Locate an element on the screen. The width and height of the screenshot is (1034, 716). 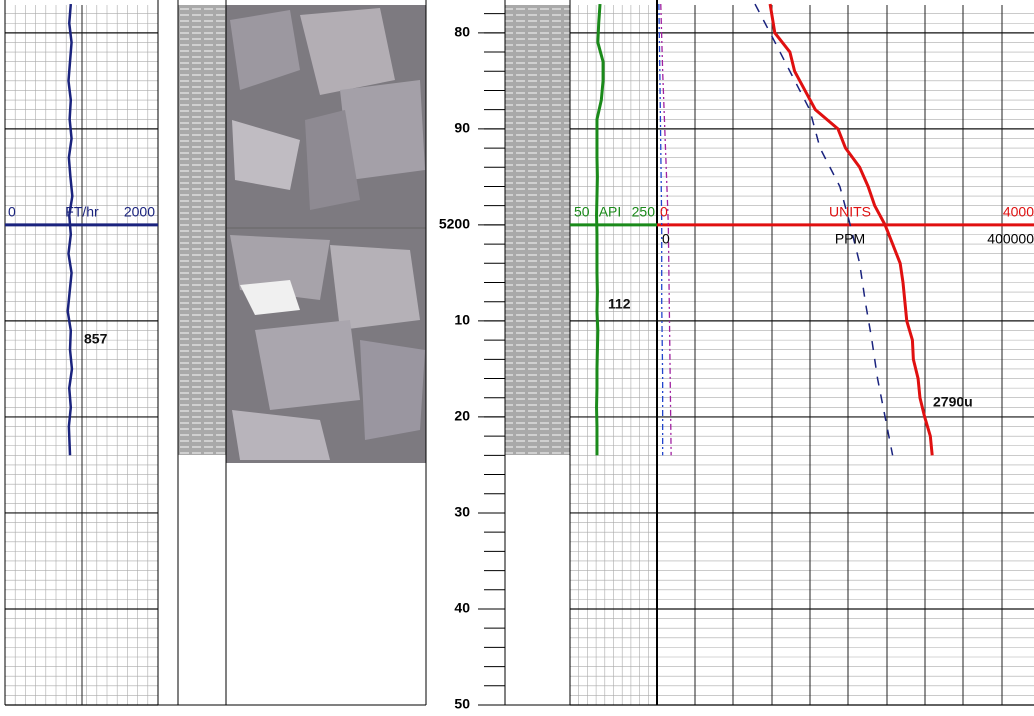
scale-label: 4000 is located at coordinates (1018, 212).